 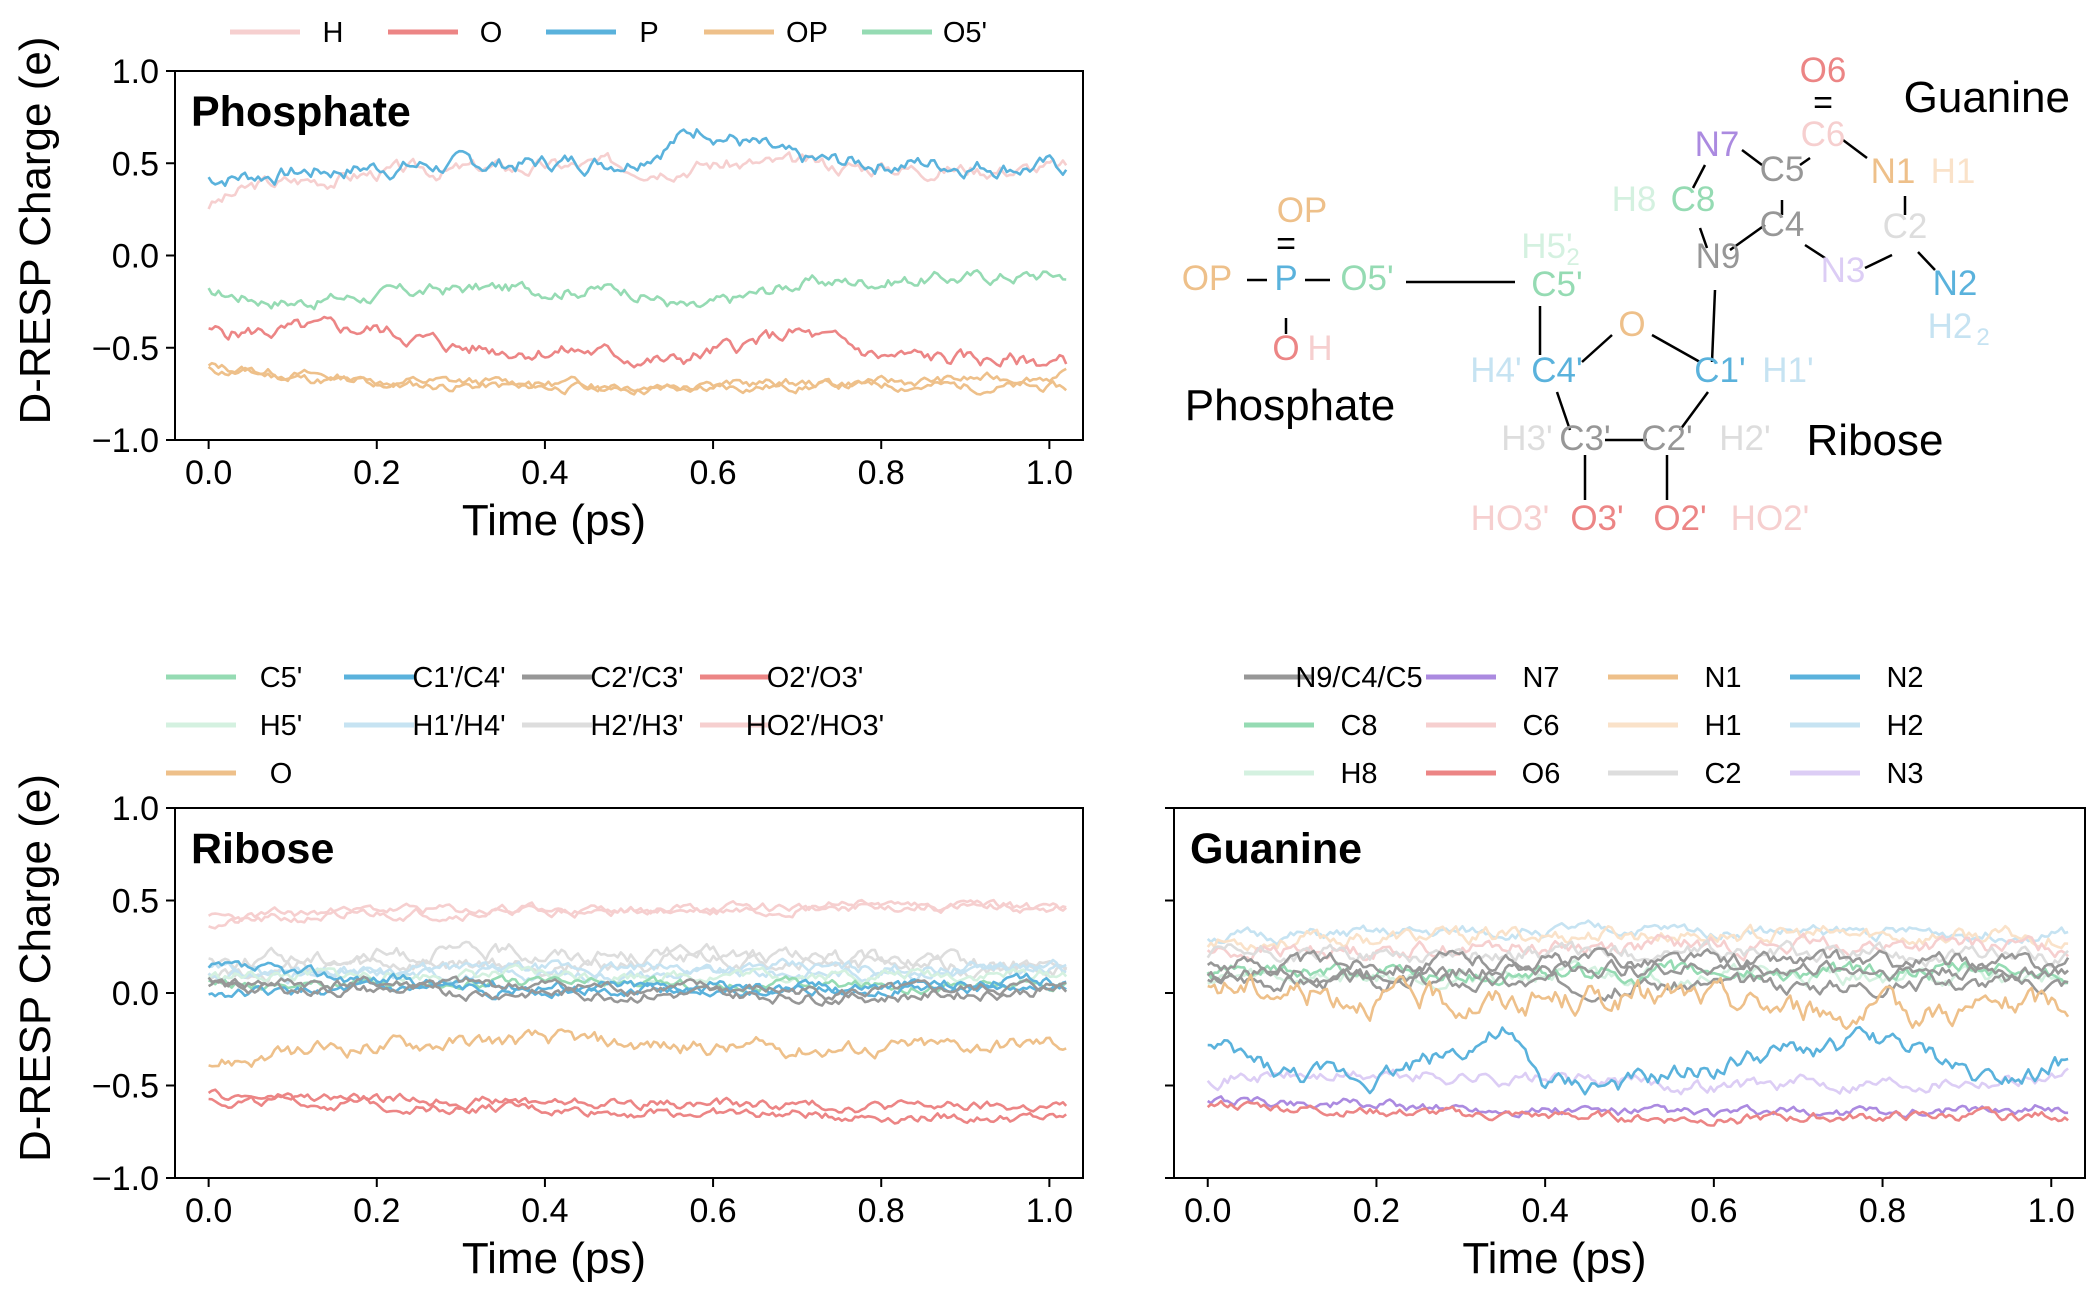 What do you see at coordinates (807, 33) in the screenshot?
I see `phosphate-legend-label: OP` at bounding box center [807, 33].